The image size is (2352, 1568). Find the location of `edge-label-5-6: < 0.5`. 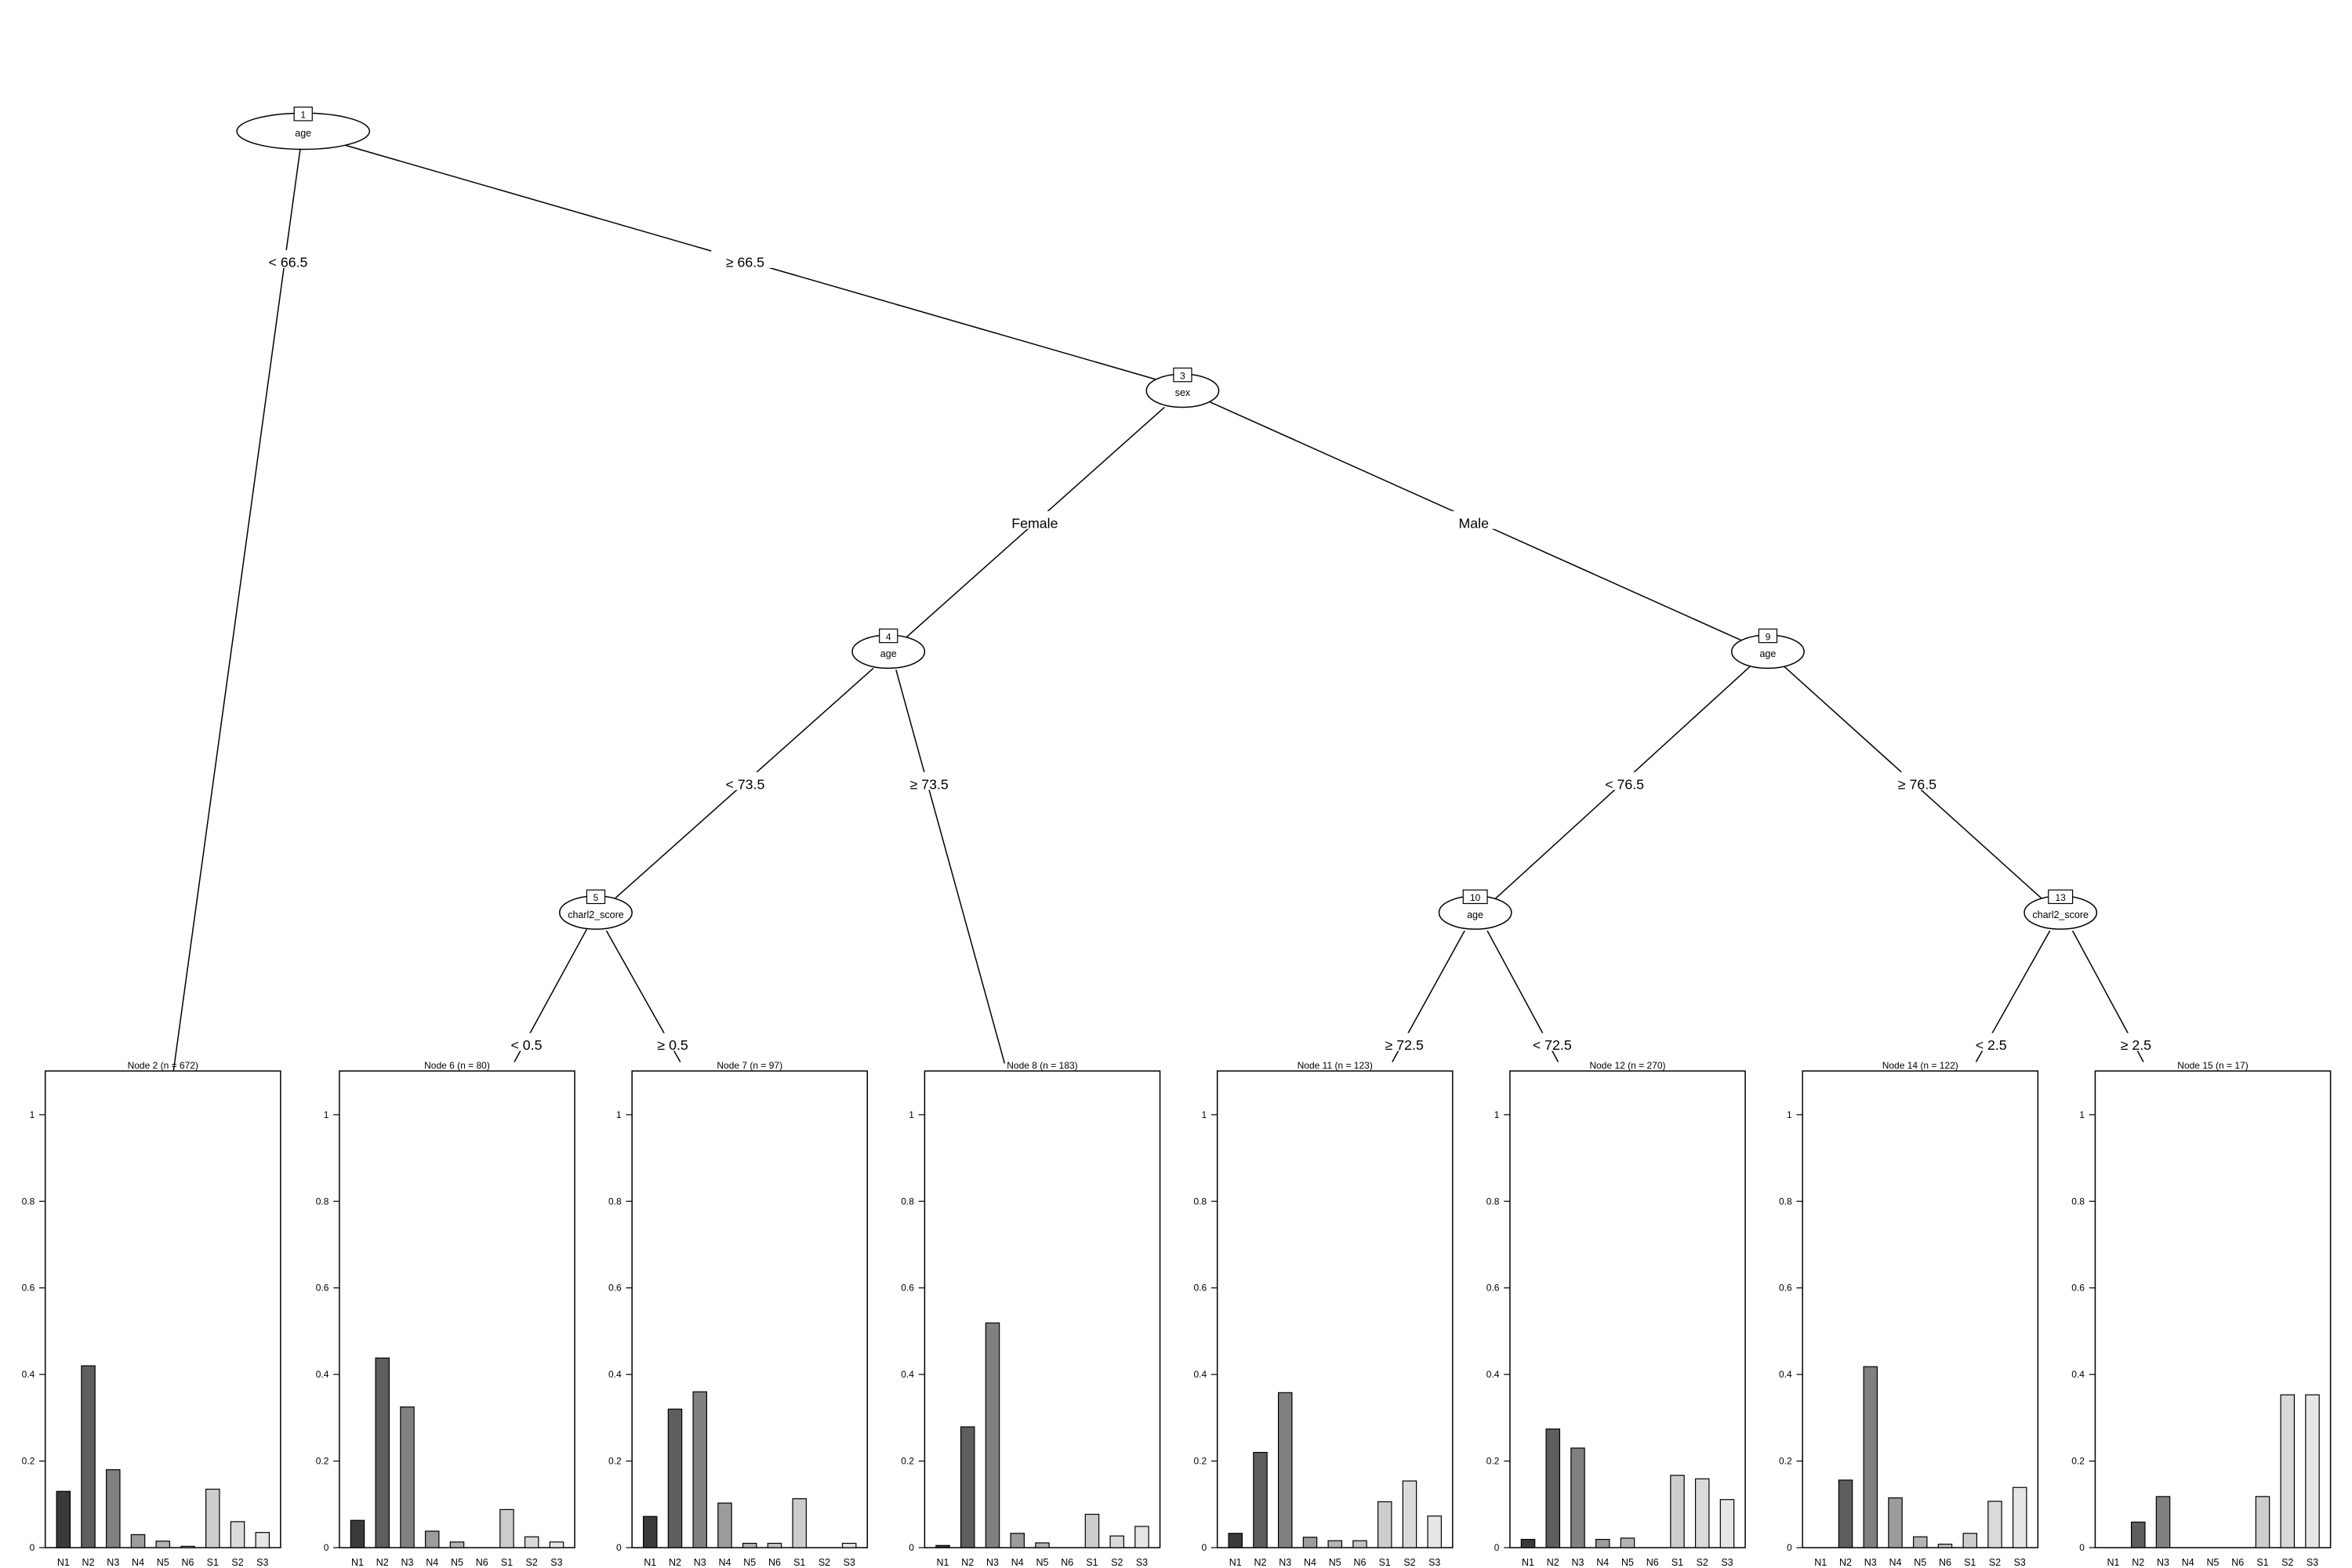

edge-label-5-6: < 0.5 is located at coordinates (526, 1045).